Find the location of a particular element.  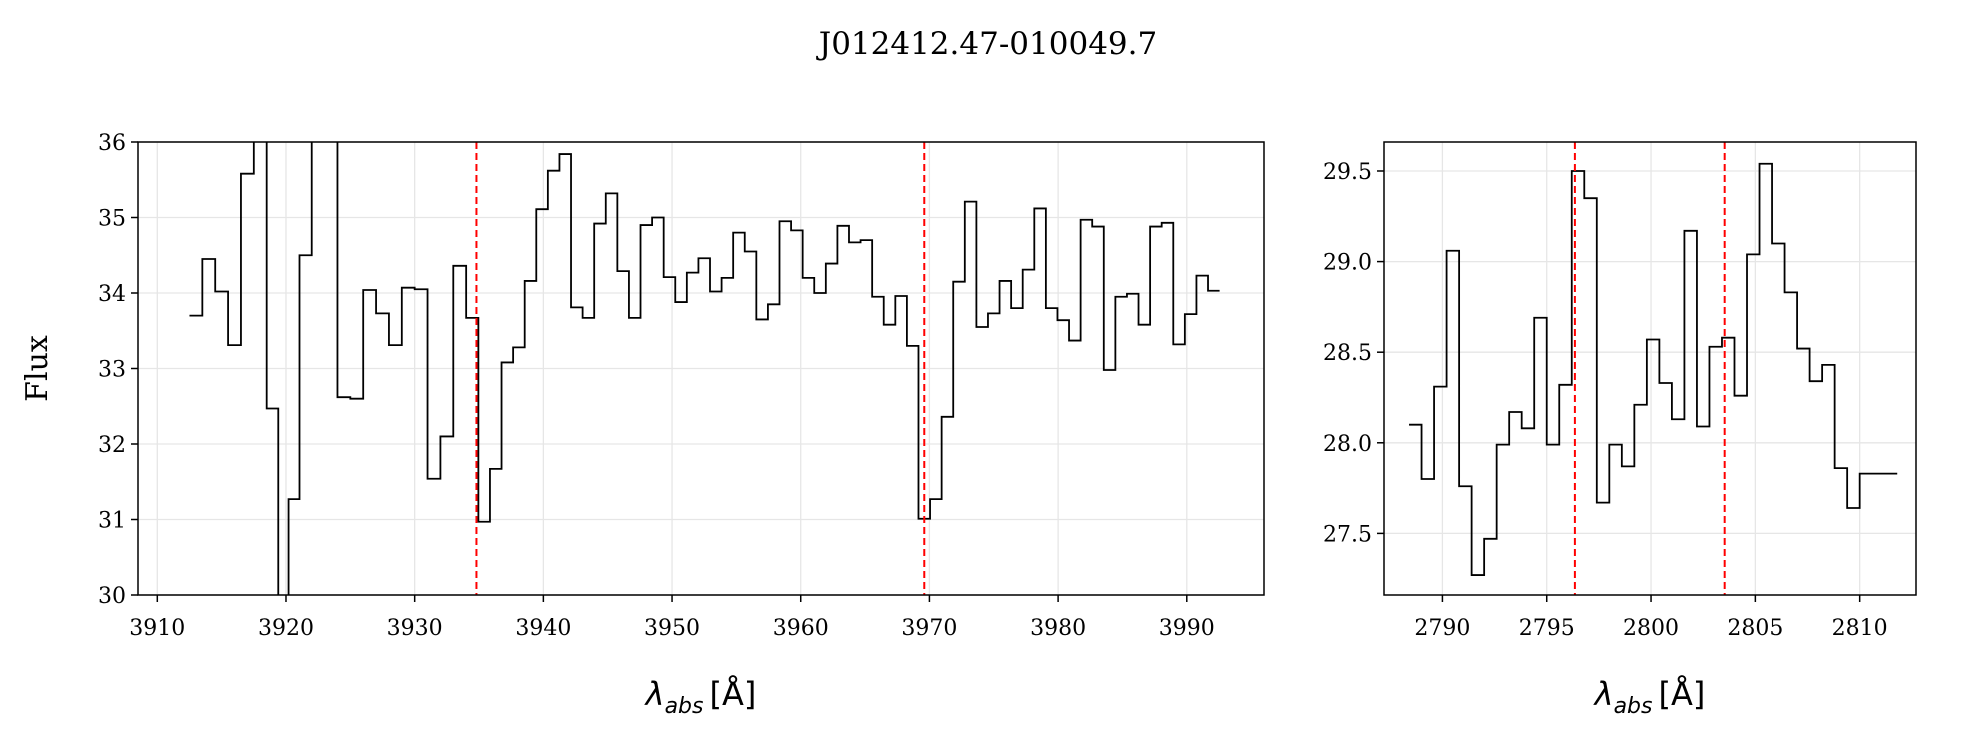

y-tick-label: 36 is located at coordinates (112, 143).